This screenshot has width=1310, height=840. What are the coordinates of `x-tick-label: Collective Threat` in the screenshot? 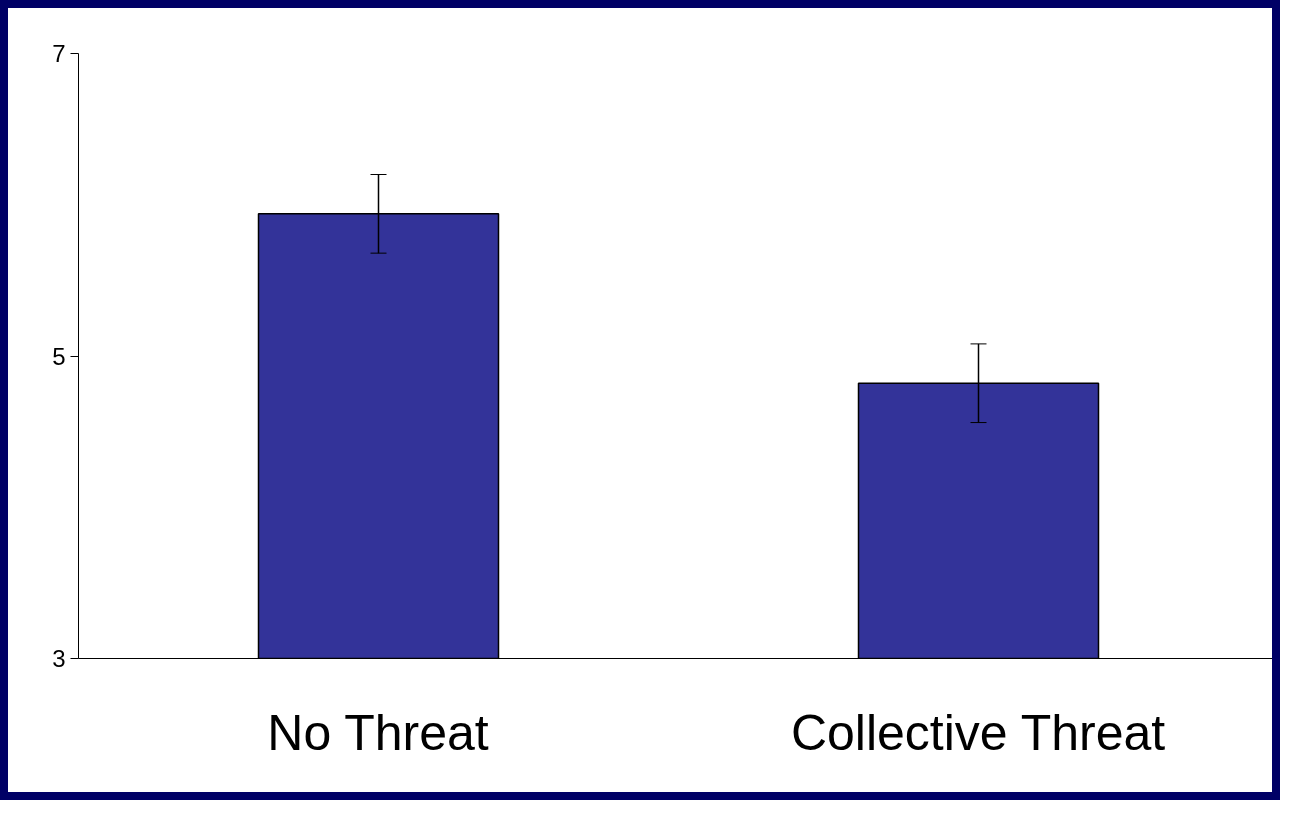 It's located at (978, 732).